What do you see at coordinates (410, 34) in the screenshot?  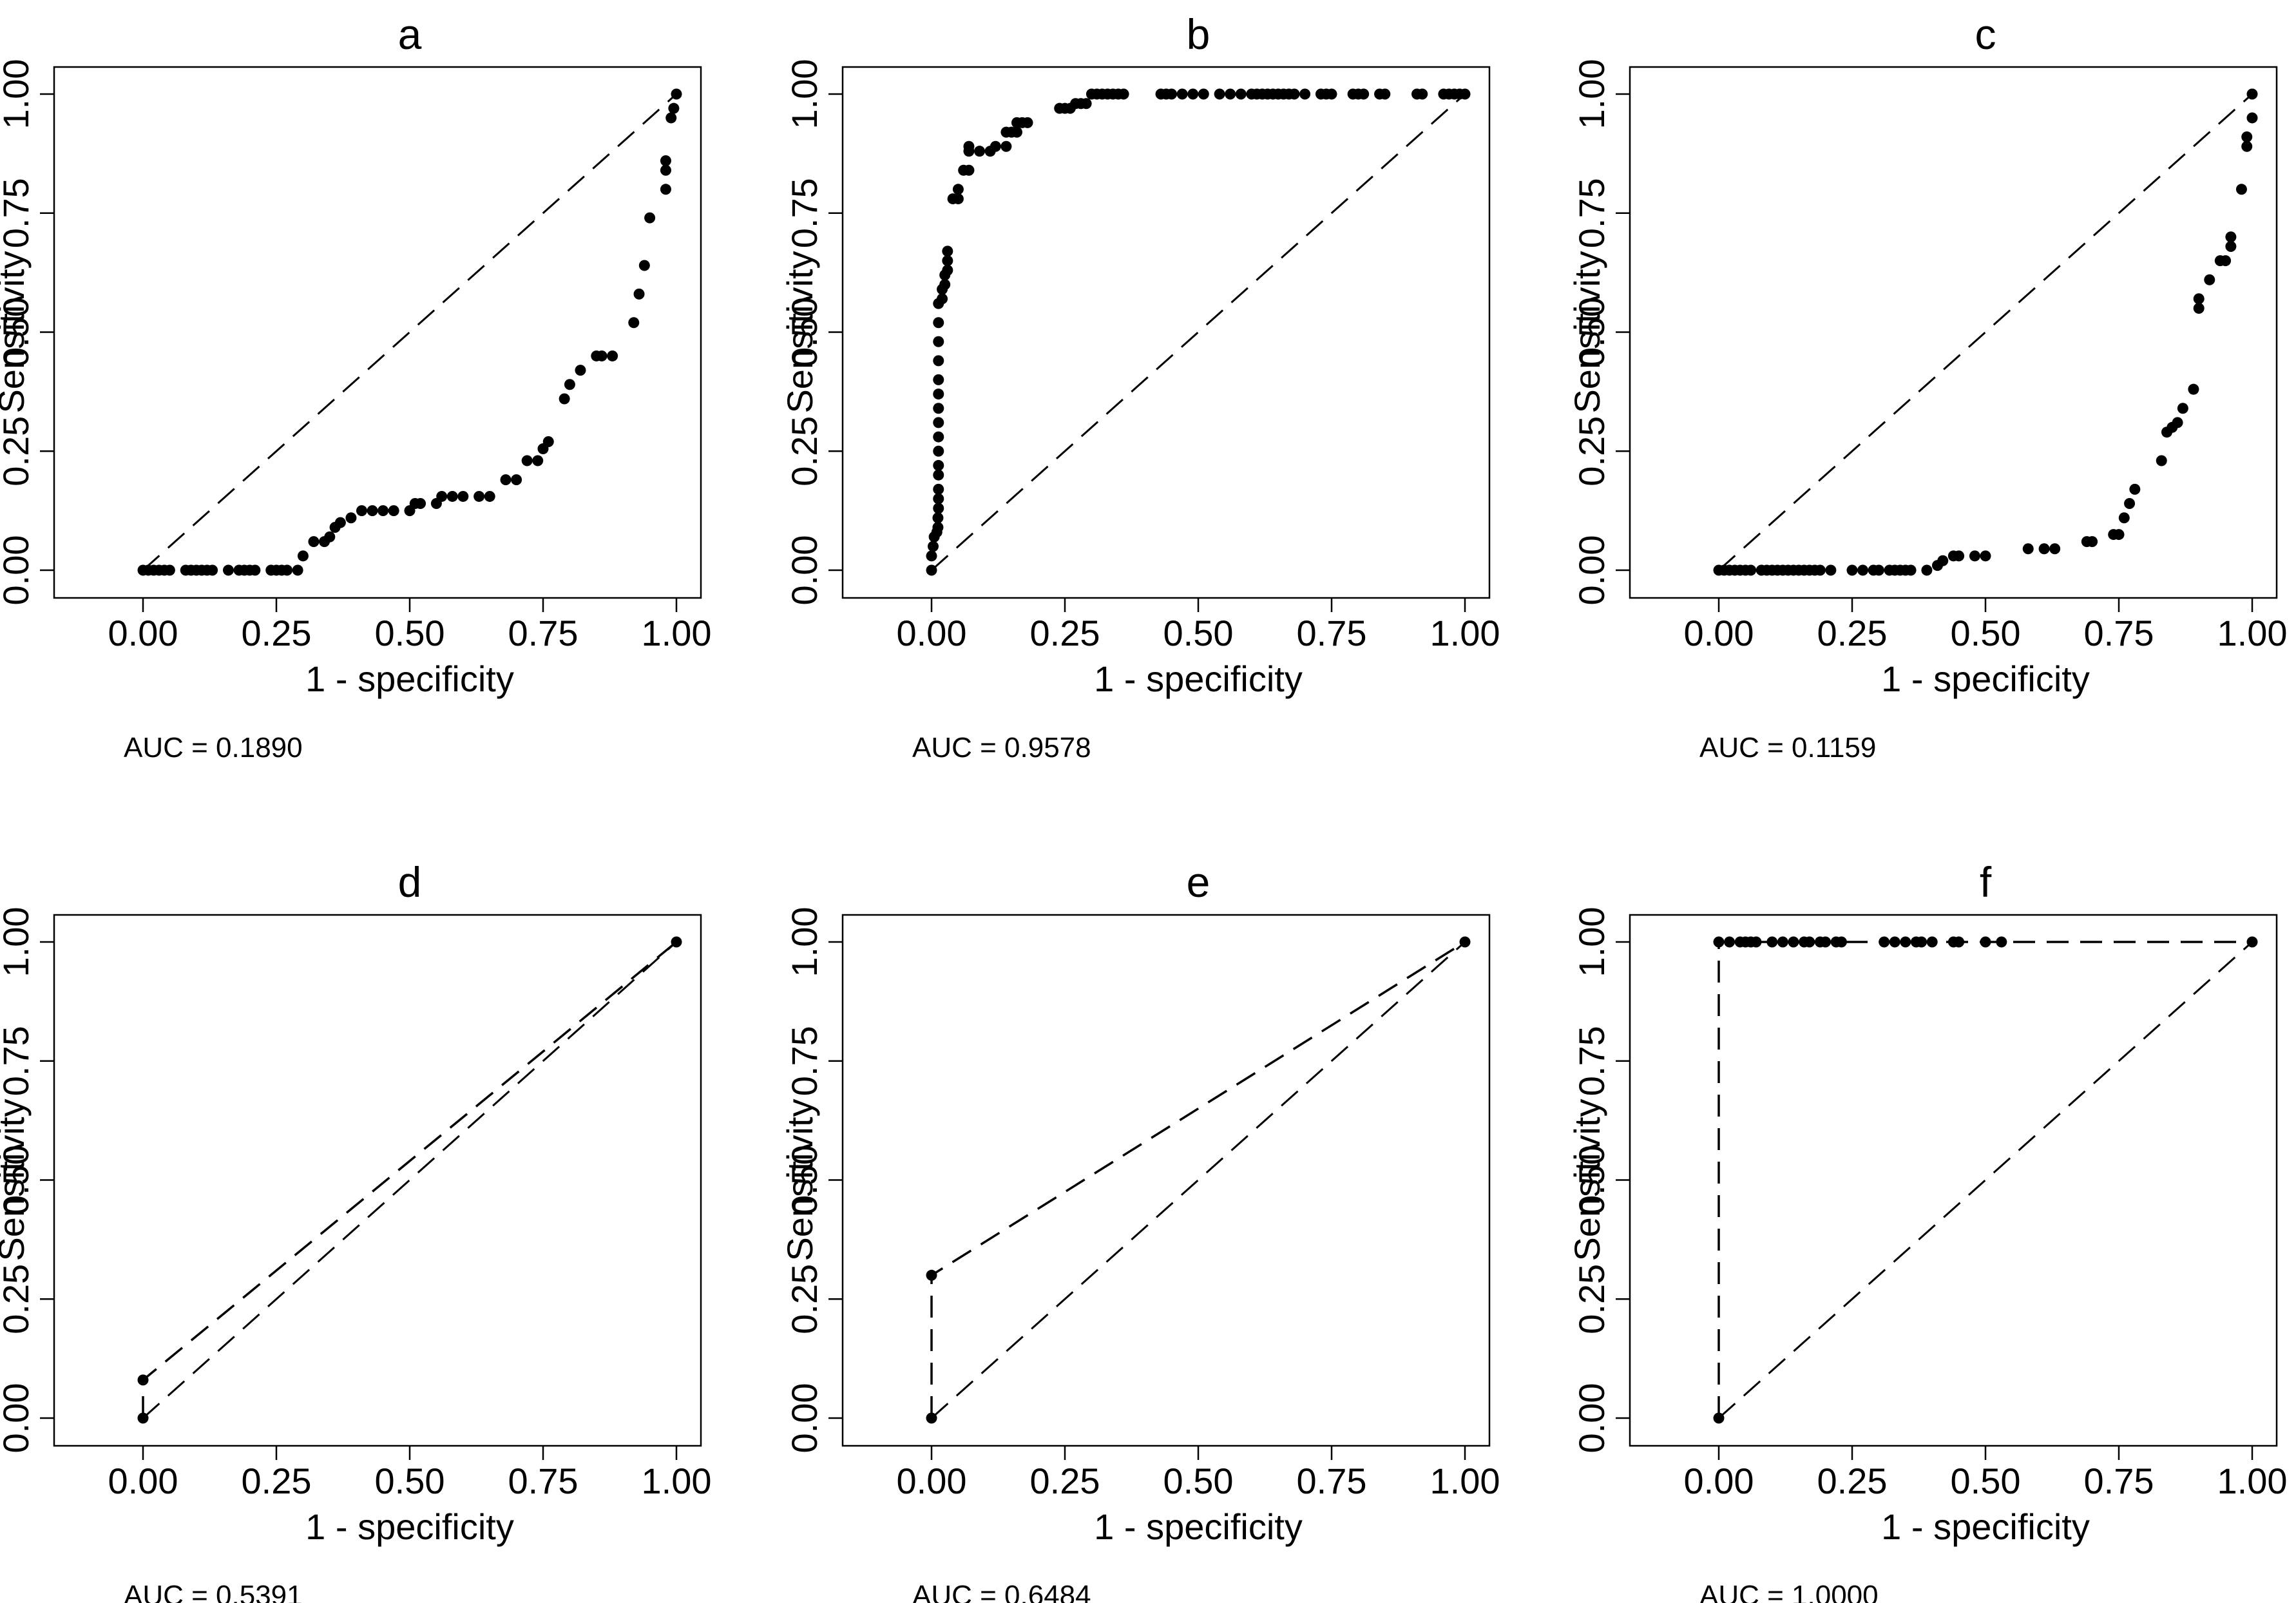 I see `panel-title: a` at bounding box center [410, 34].